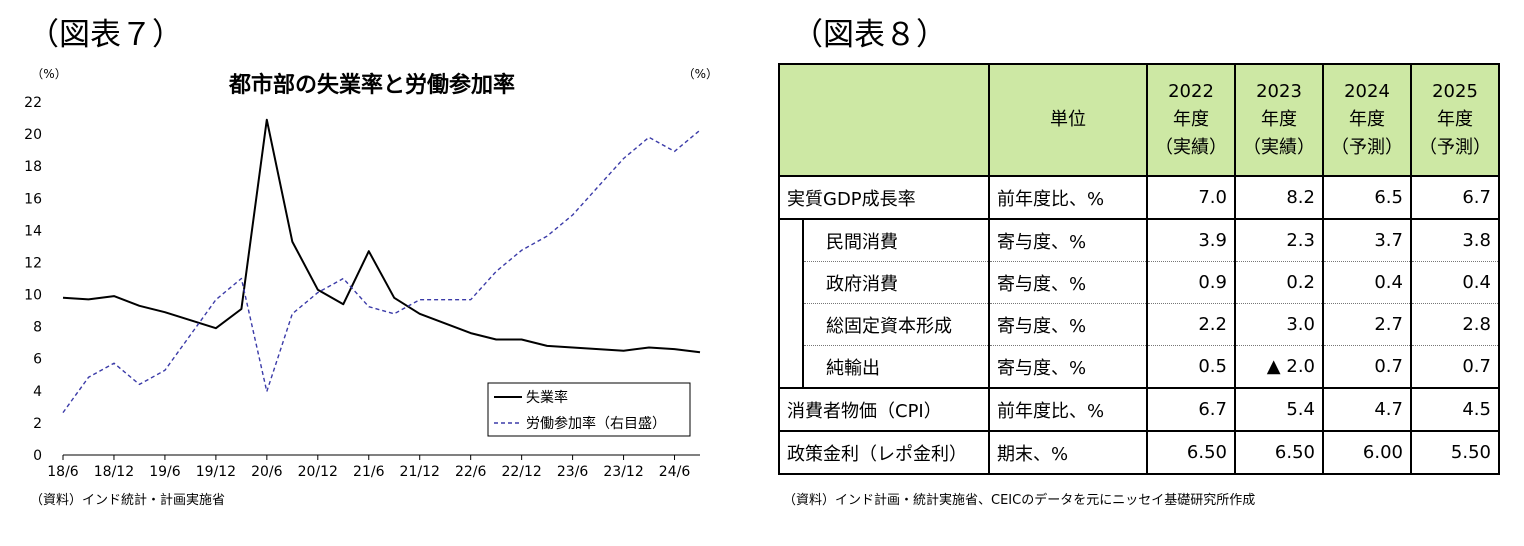  What do you see at coordinates (1367, 197) in the screenshot?
I see `row-value: 6.5` at bounding box center [1367, 197].